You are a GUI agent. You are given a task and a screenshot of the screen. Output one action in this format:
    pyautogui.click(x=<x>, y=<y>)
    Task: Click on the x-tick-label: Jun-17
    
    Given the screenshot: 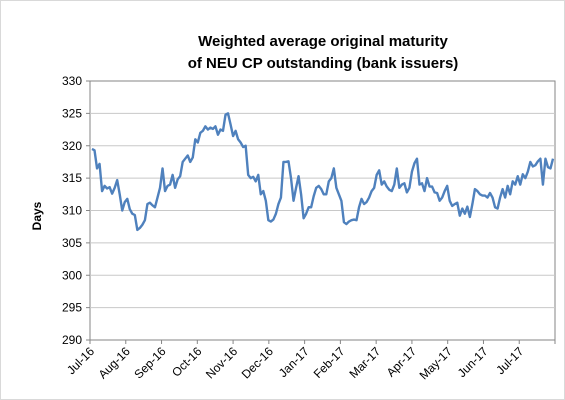 What is the action you would take?
    pyautogui.click(x=473, y=362)
    